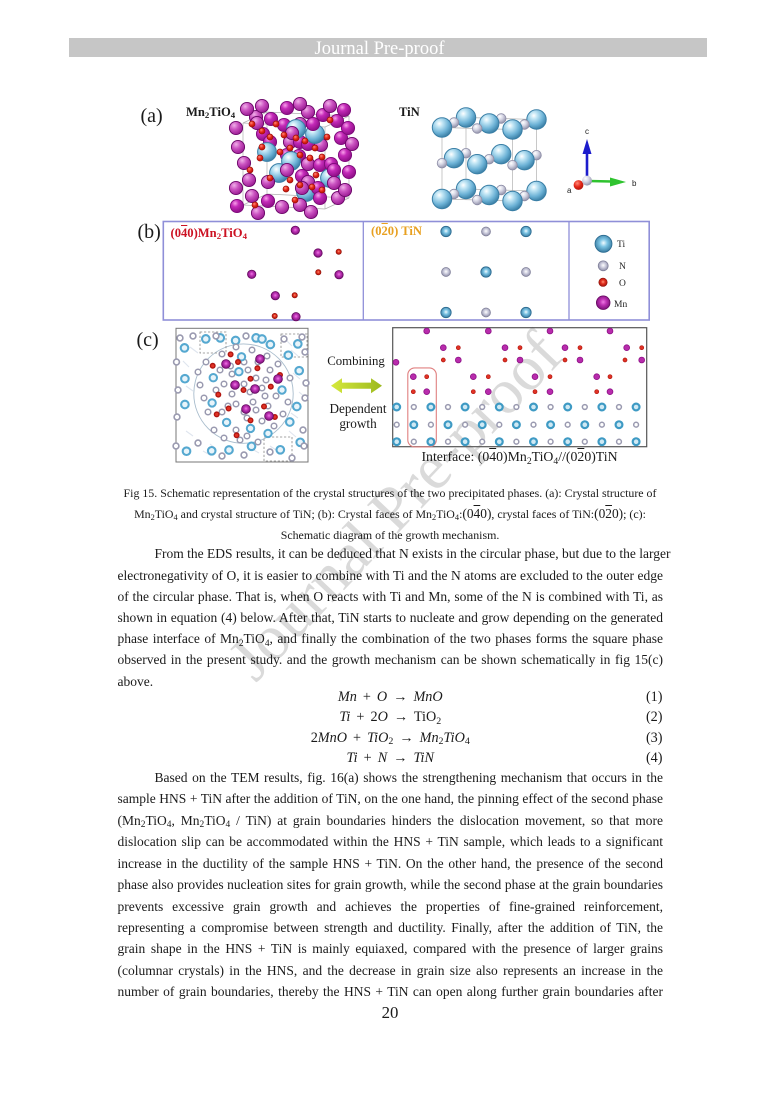 The image size is (780, 1103). Describe the element at coordinates (587, 131) in the screenshot. I see `svg-text: c` at that location.